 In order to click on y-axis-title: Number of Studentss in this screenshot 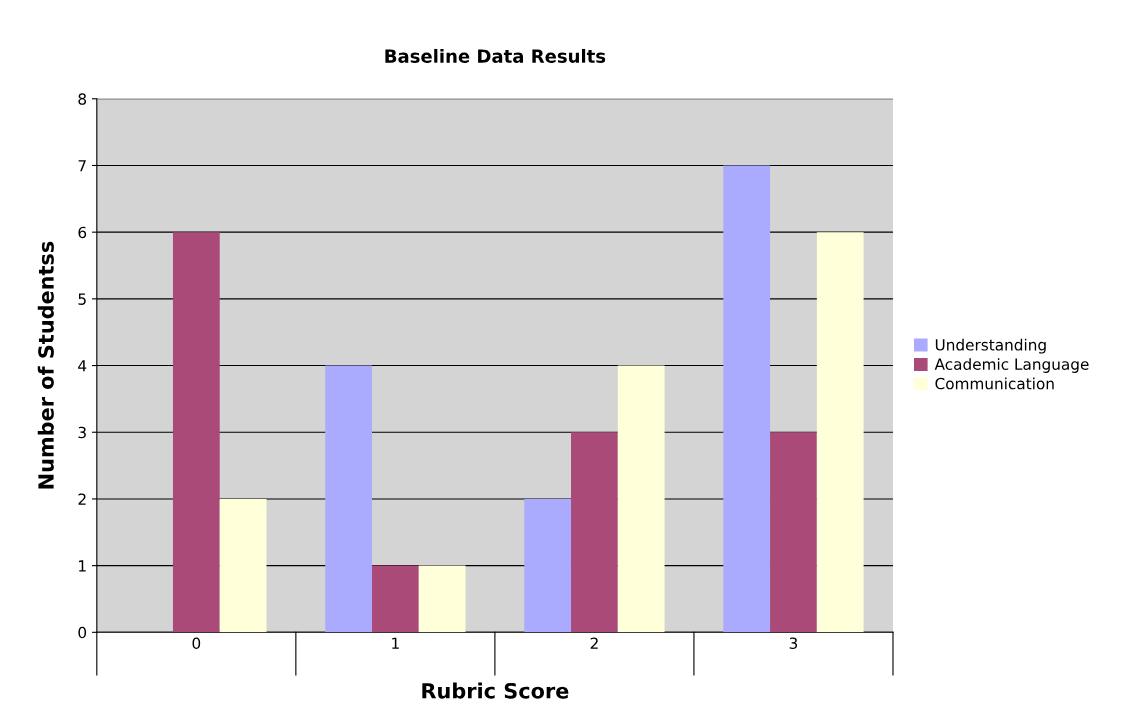, I will do `click(45, 365)`.